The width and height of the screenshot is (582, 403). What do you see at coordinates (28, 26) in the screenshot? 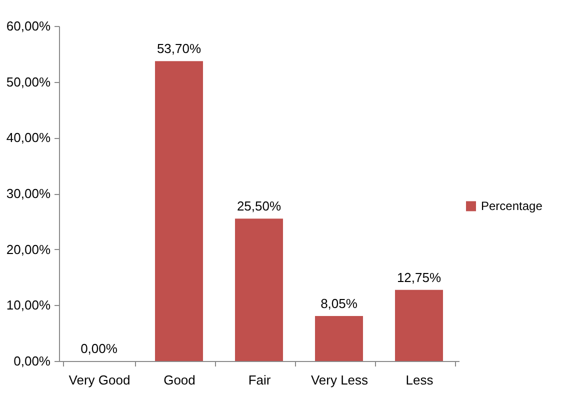
I see `y-tick-label: 60,00%` at bounding box center [28, 26].